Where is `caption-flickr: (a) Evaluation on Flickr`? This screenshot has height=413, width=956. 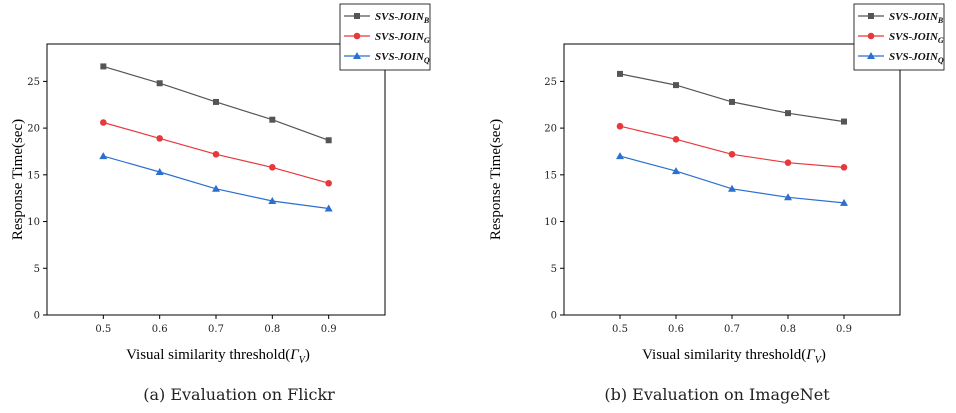
caption-flickr: (a) Evaluation on Flickr is located at coordinates (239, 394).